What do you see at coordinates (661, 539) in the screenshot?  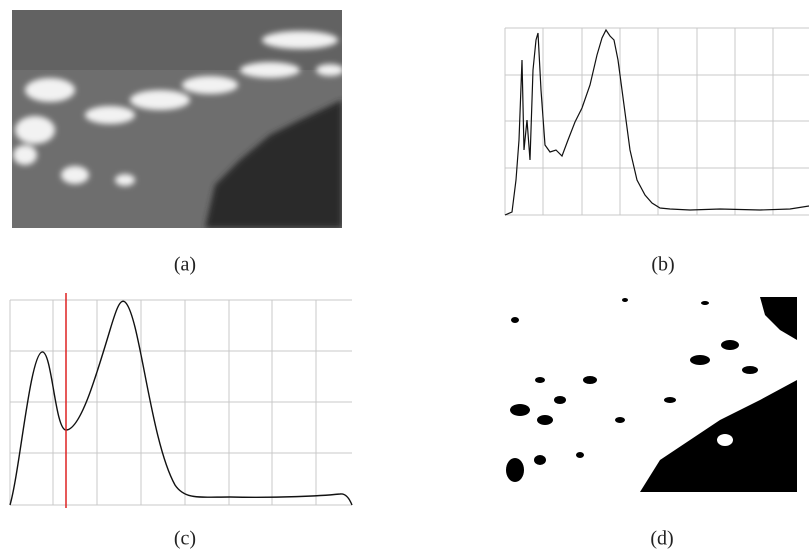 I see `panel-label: (d)` at bounding box center [661, 539].